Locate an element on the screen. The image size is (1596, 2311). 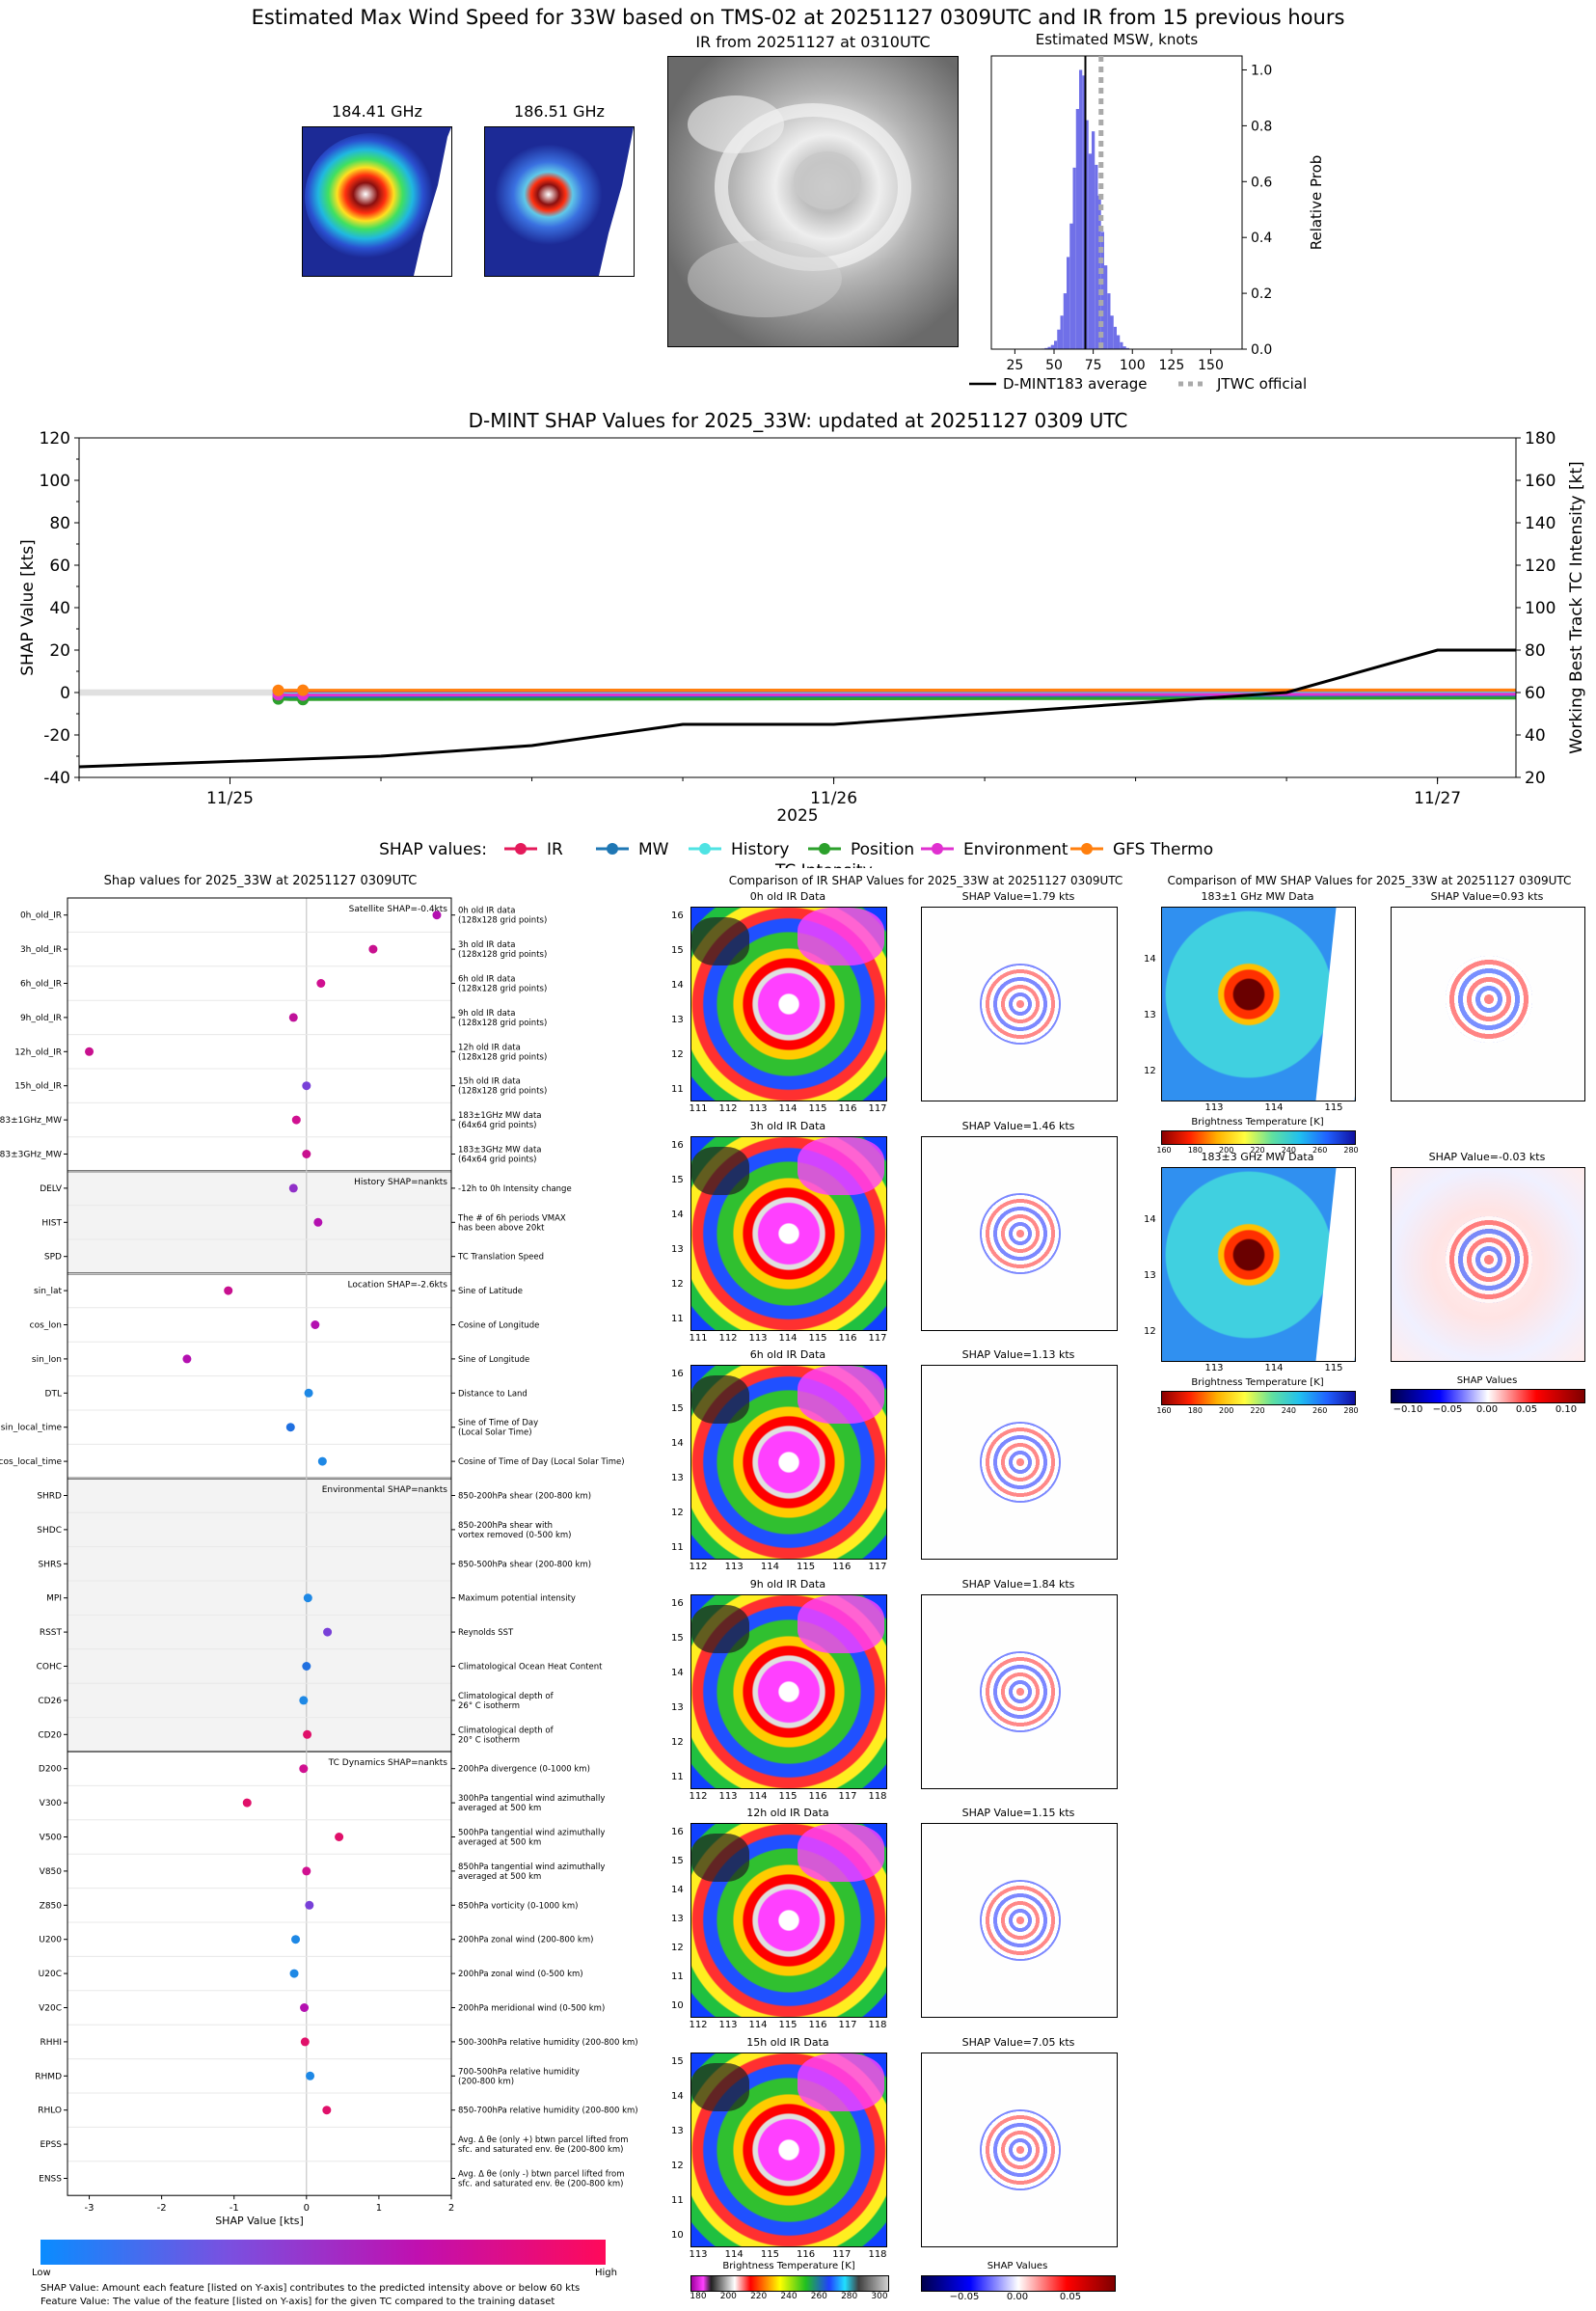
feature-description: 850hPa vorticity (0-1000 km) is located at coordinates (518, 1906).